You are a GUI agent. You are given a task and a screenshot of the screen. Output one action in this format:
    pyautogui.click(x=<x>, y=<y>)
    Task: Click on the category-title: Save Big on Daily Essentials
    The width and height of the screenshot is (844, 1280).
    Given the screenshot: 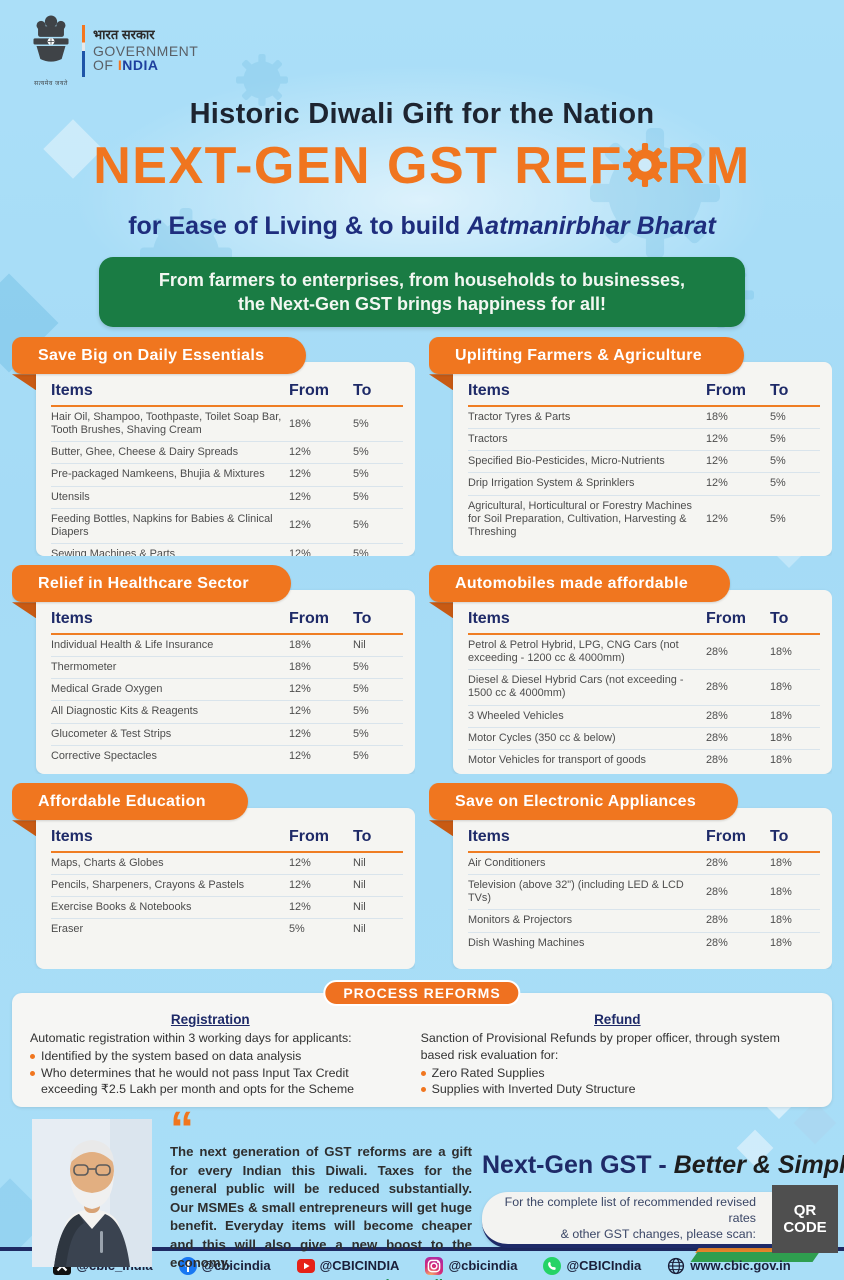 What is the action you would take?
    pyautogui.click(x=151, y=356)
    